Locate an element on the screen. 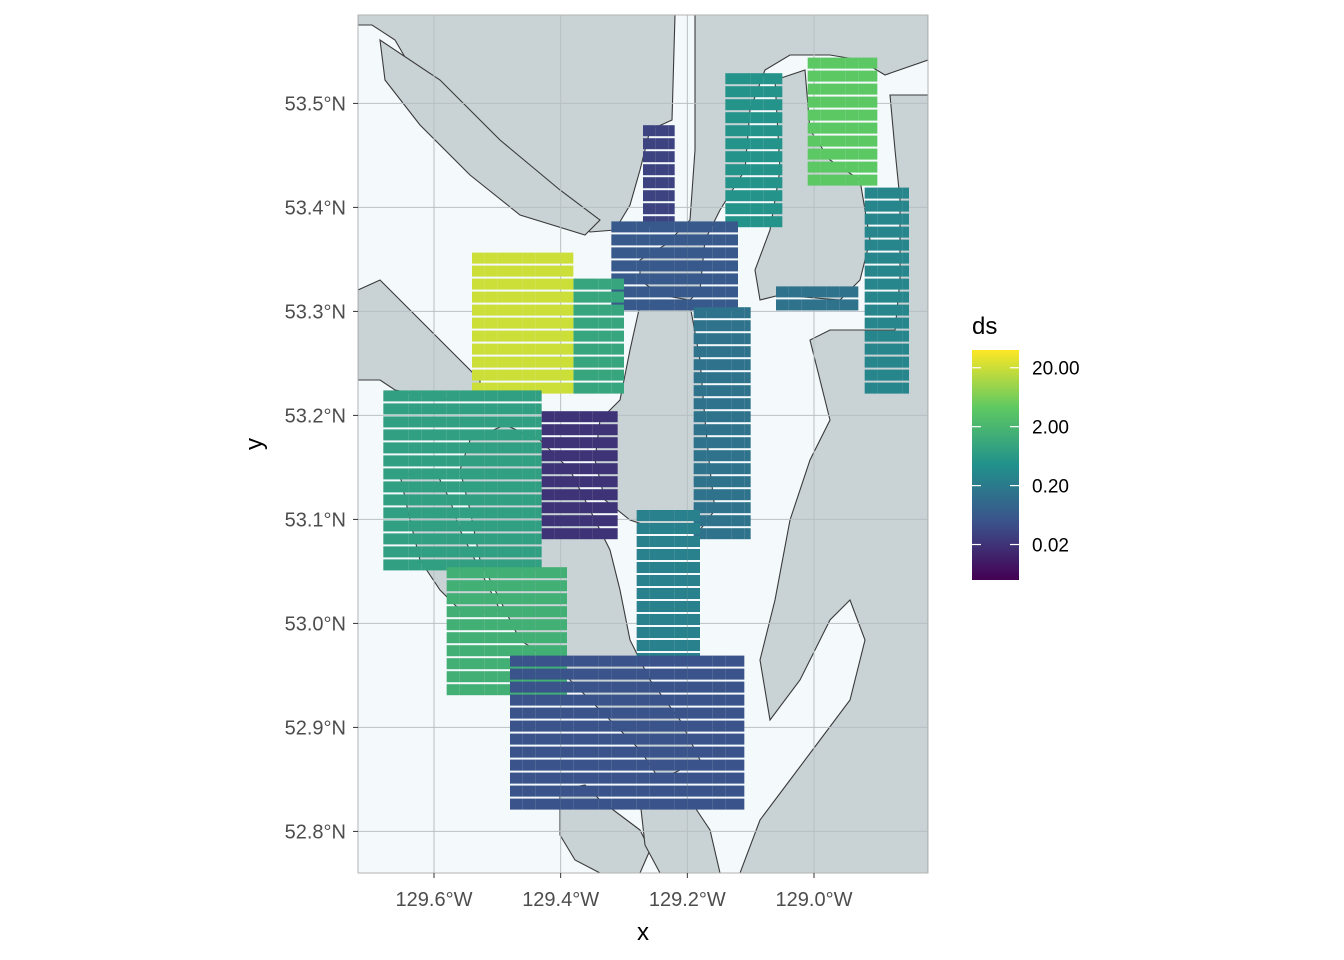 This screenshot has width=1344, height=960. land-far-east is located at coordinates (833, 483).